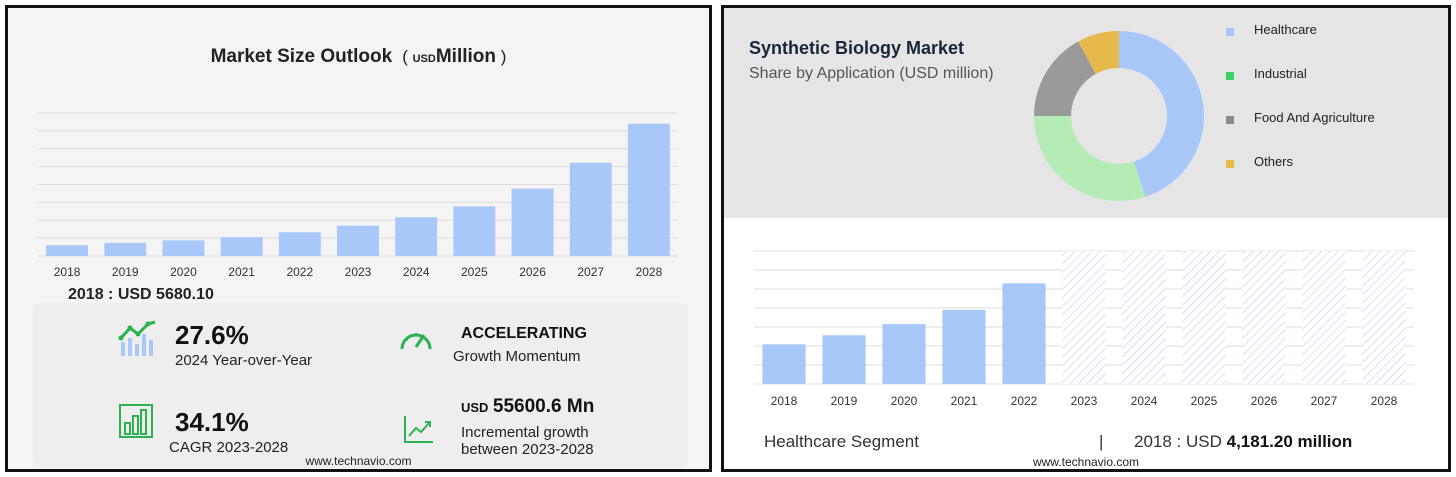  What do you see at coordinates (244, 360) in the screenshot?
I see `yoy-label: 2024 Year-over-Year` at bounding box center [244, 360].